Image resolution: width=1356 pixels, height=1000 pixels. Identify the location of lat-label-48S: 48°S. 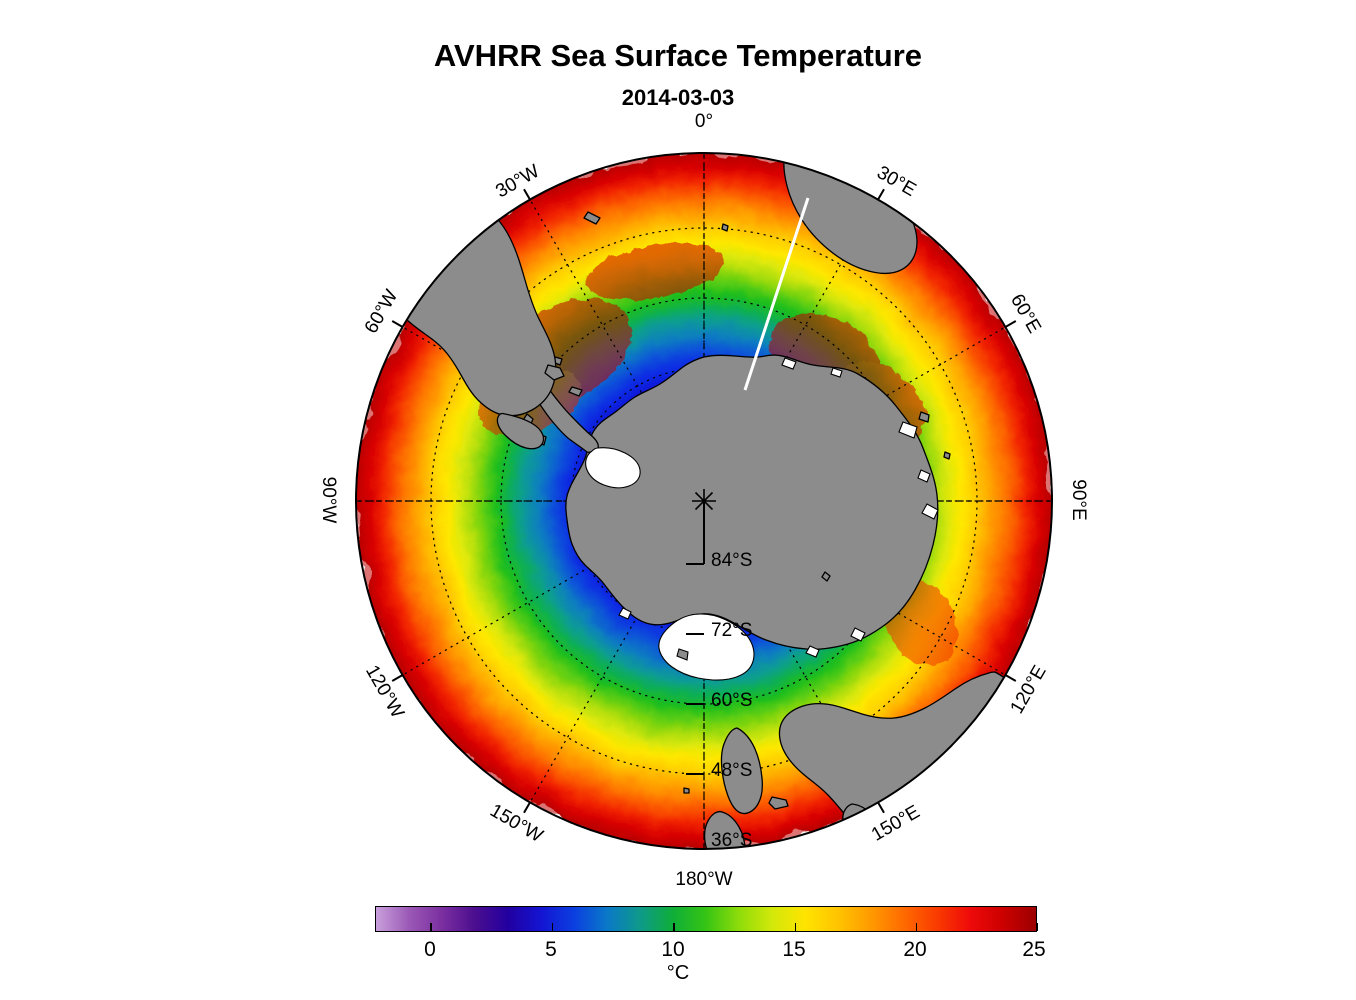
(732, 770).